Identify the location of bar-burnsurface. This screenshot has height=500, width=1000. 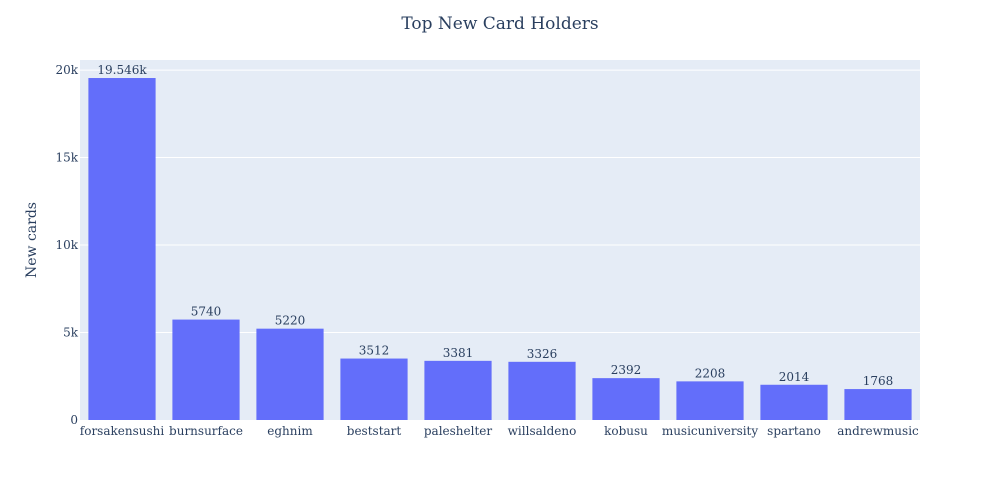
(206, 369).